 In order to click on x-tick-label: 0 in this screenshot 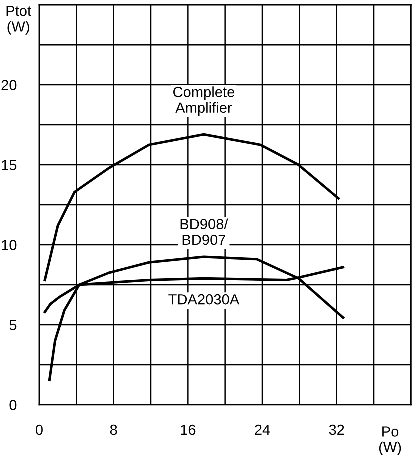, I will do `click(39, 430)`.